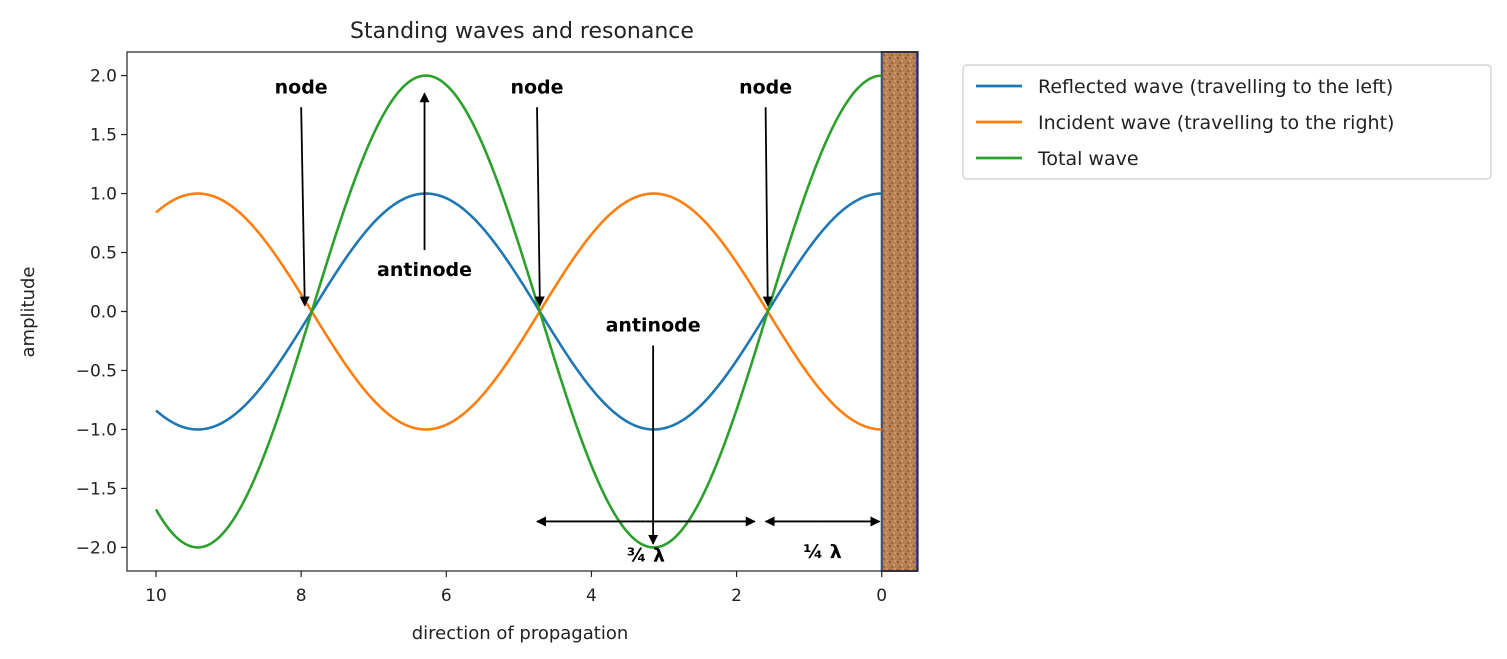  I want to click on legend-entry-label: Reflected wave (travelling to the left), so click(1215, 87).